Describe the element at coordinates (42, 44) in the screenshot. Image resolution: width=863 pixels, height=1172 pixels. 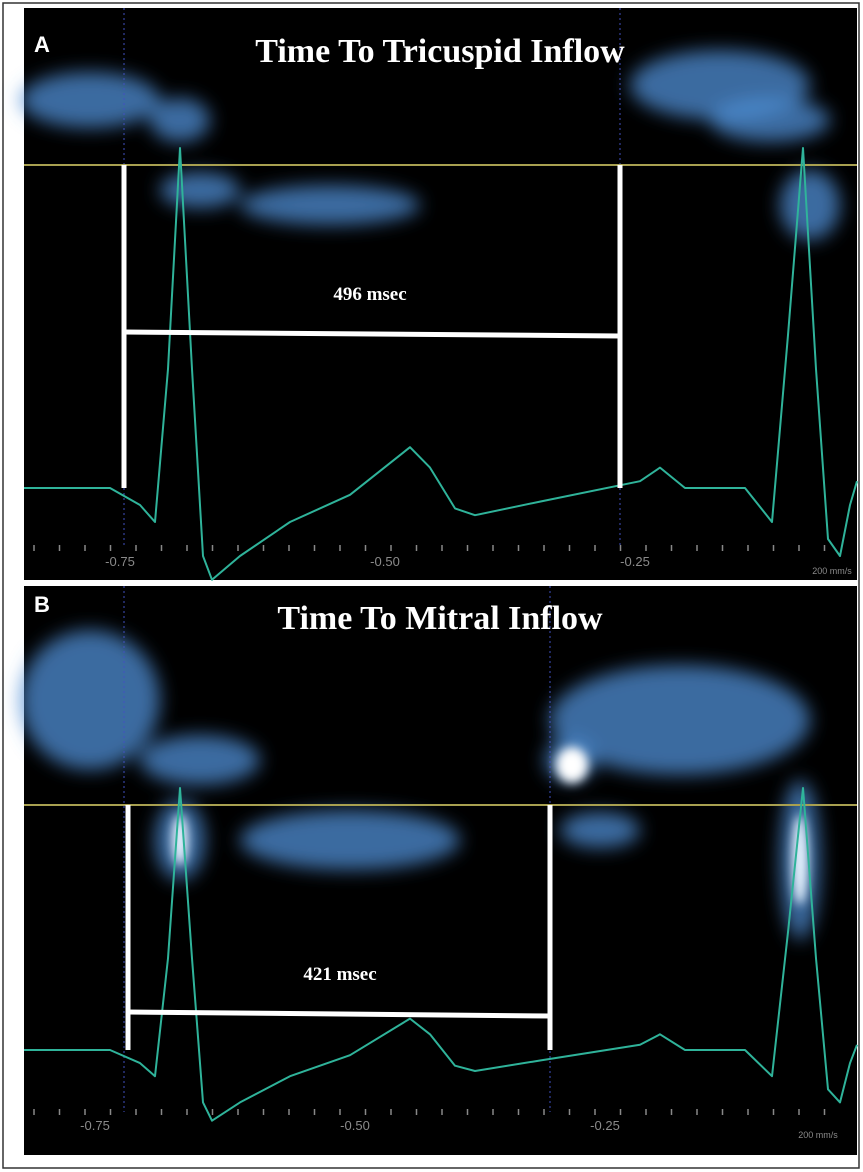
I see `panel-label: A` at that location.